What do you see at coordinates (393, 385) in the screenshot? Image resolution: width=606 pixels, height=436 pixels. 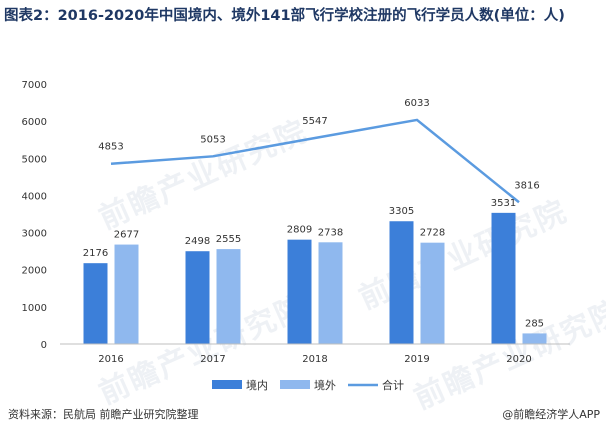 I see `legend-label: 合计` at bounding box center [393, 385].